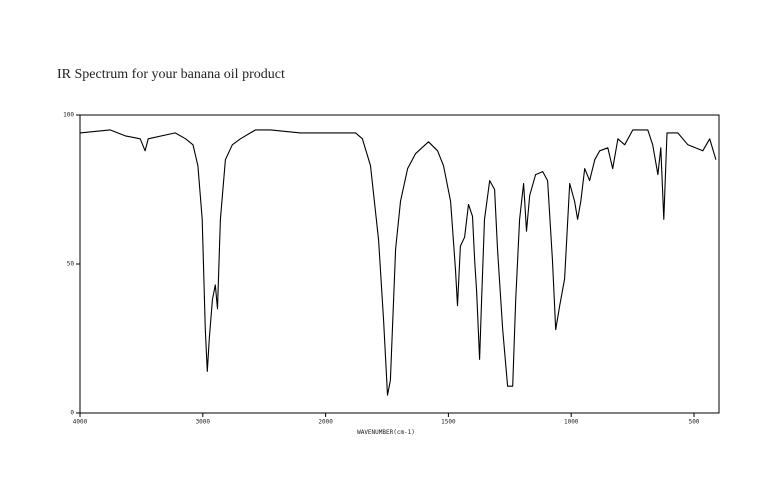 Image resolution: width=784 pixels, height=502 pixels. What do you see at coordinates (68, 115) in the screenshot?
I see `y-tick-label: 100` at bounding box center [68, 115].